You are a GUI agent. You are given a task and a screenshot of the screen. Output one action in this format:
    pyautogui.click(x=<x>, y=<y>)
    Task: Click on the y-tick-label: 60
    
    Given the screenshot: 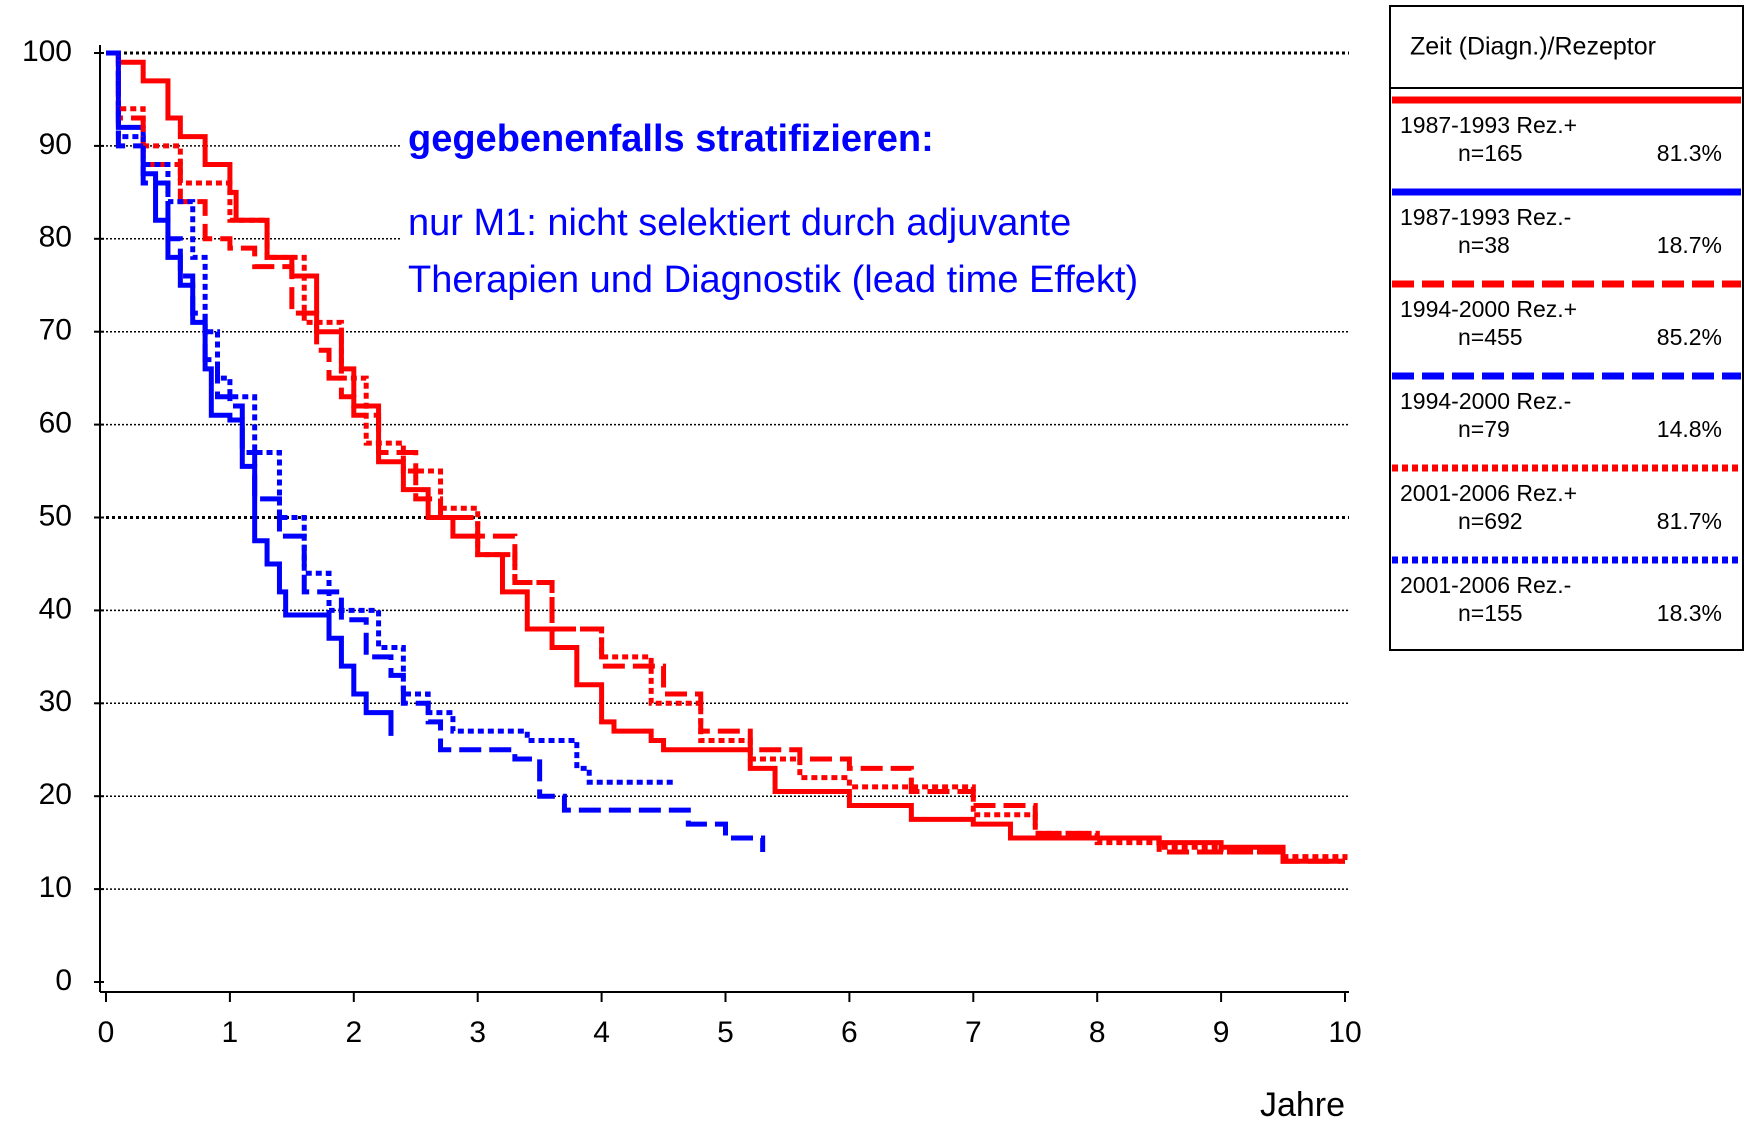 What is the action you would take?
    pyautogui.click(x=55, y=423)
    